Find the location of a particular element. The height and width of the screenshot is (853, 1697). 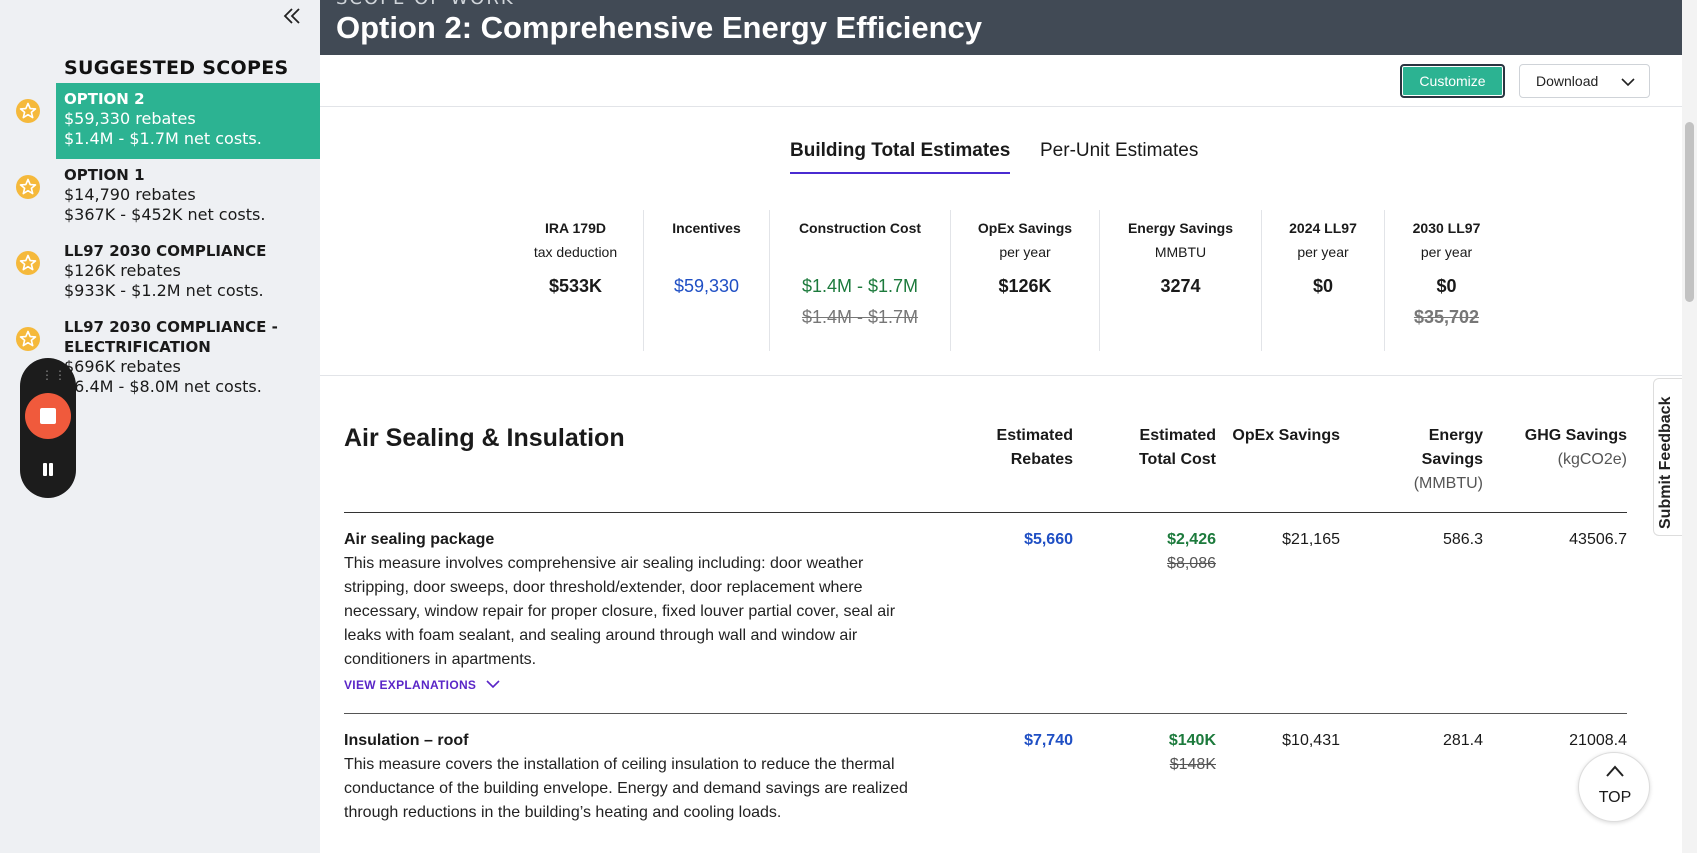

metric-label: 2030 LL97 is located at coordinates (1446, 228).